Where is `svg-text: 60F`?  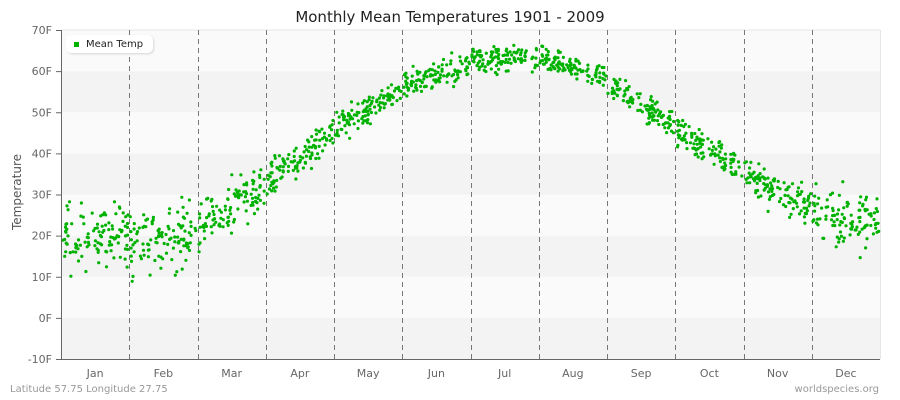
svg-text: 60F is located at coordinates (42, 71).